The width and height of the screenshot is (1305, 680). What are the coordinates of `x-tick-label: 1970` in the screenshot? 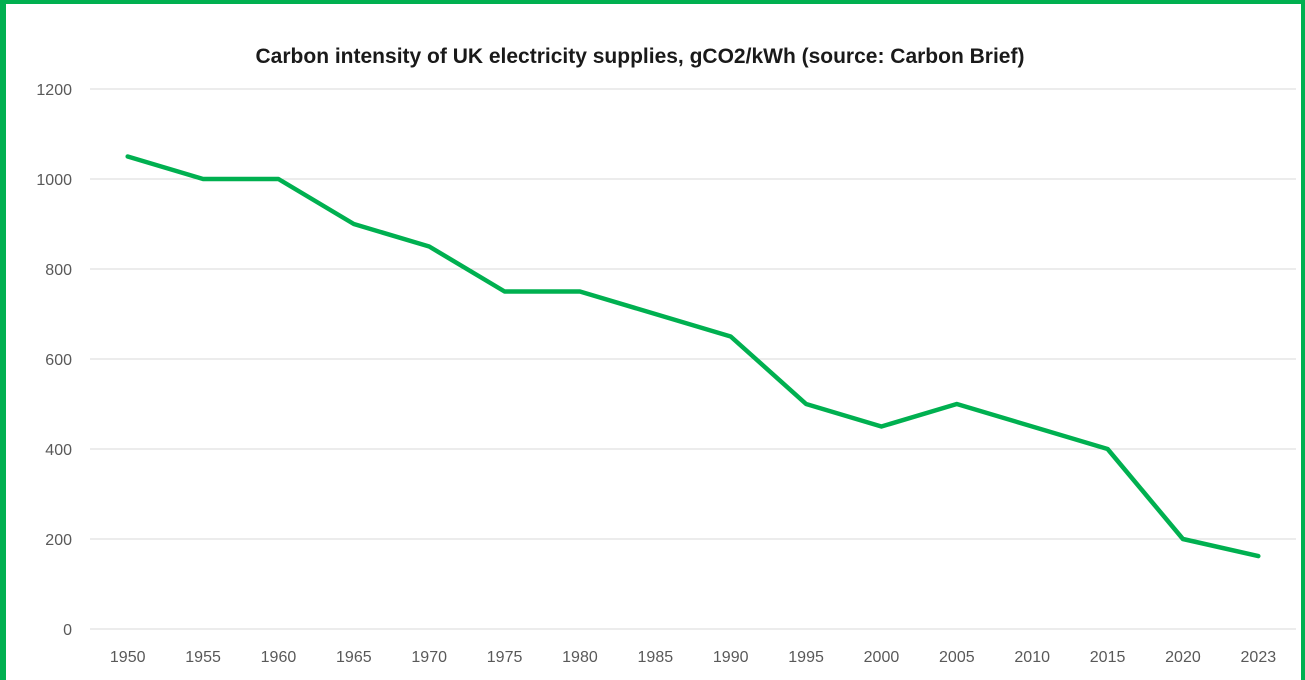 It's located at (429, 657).